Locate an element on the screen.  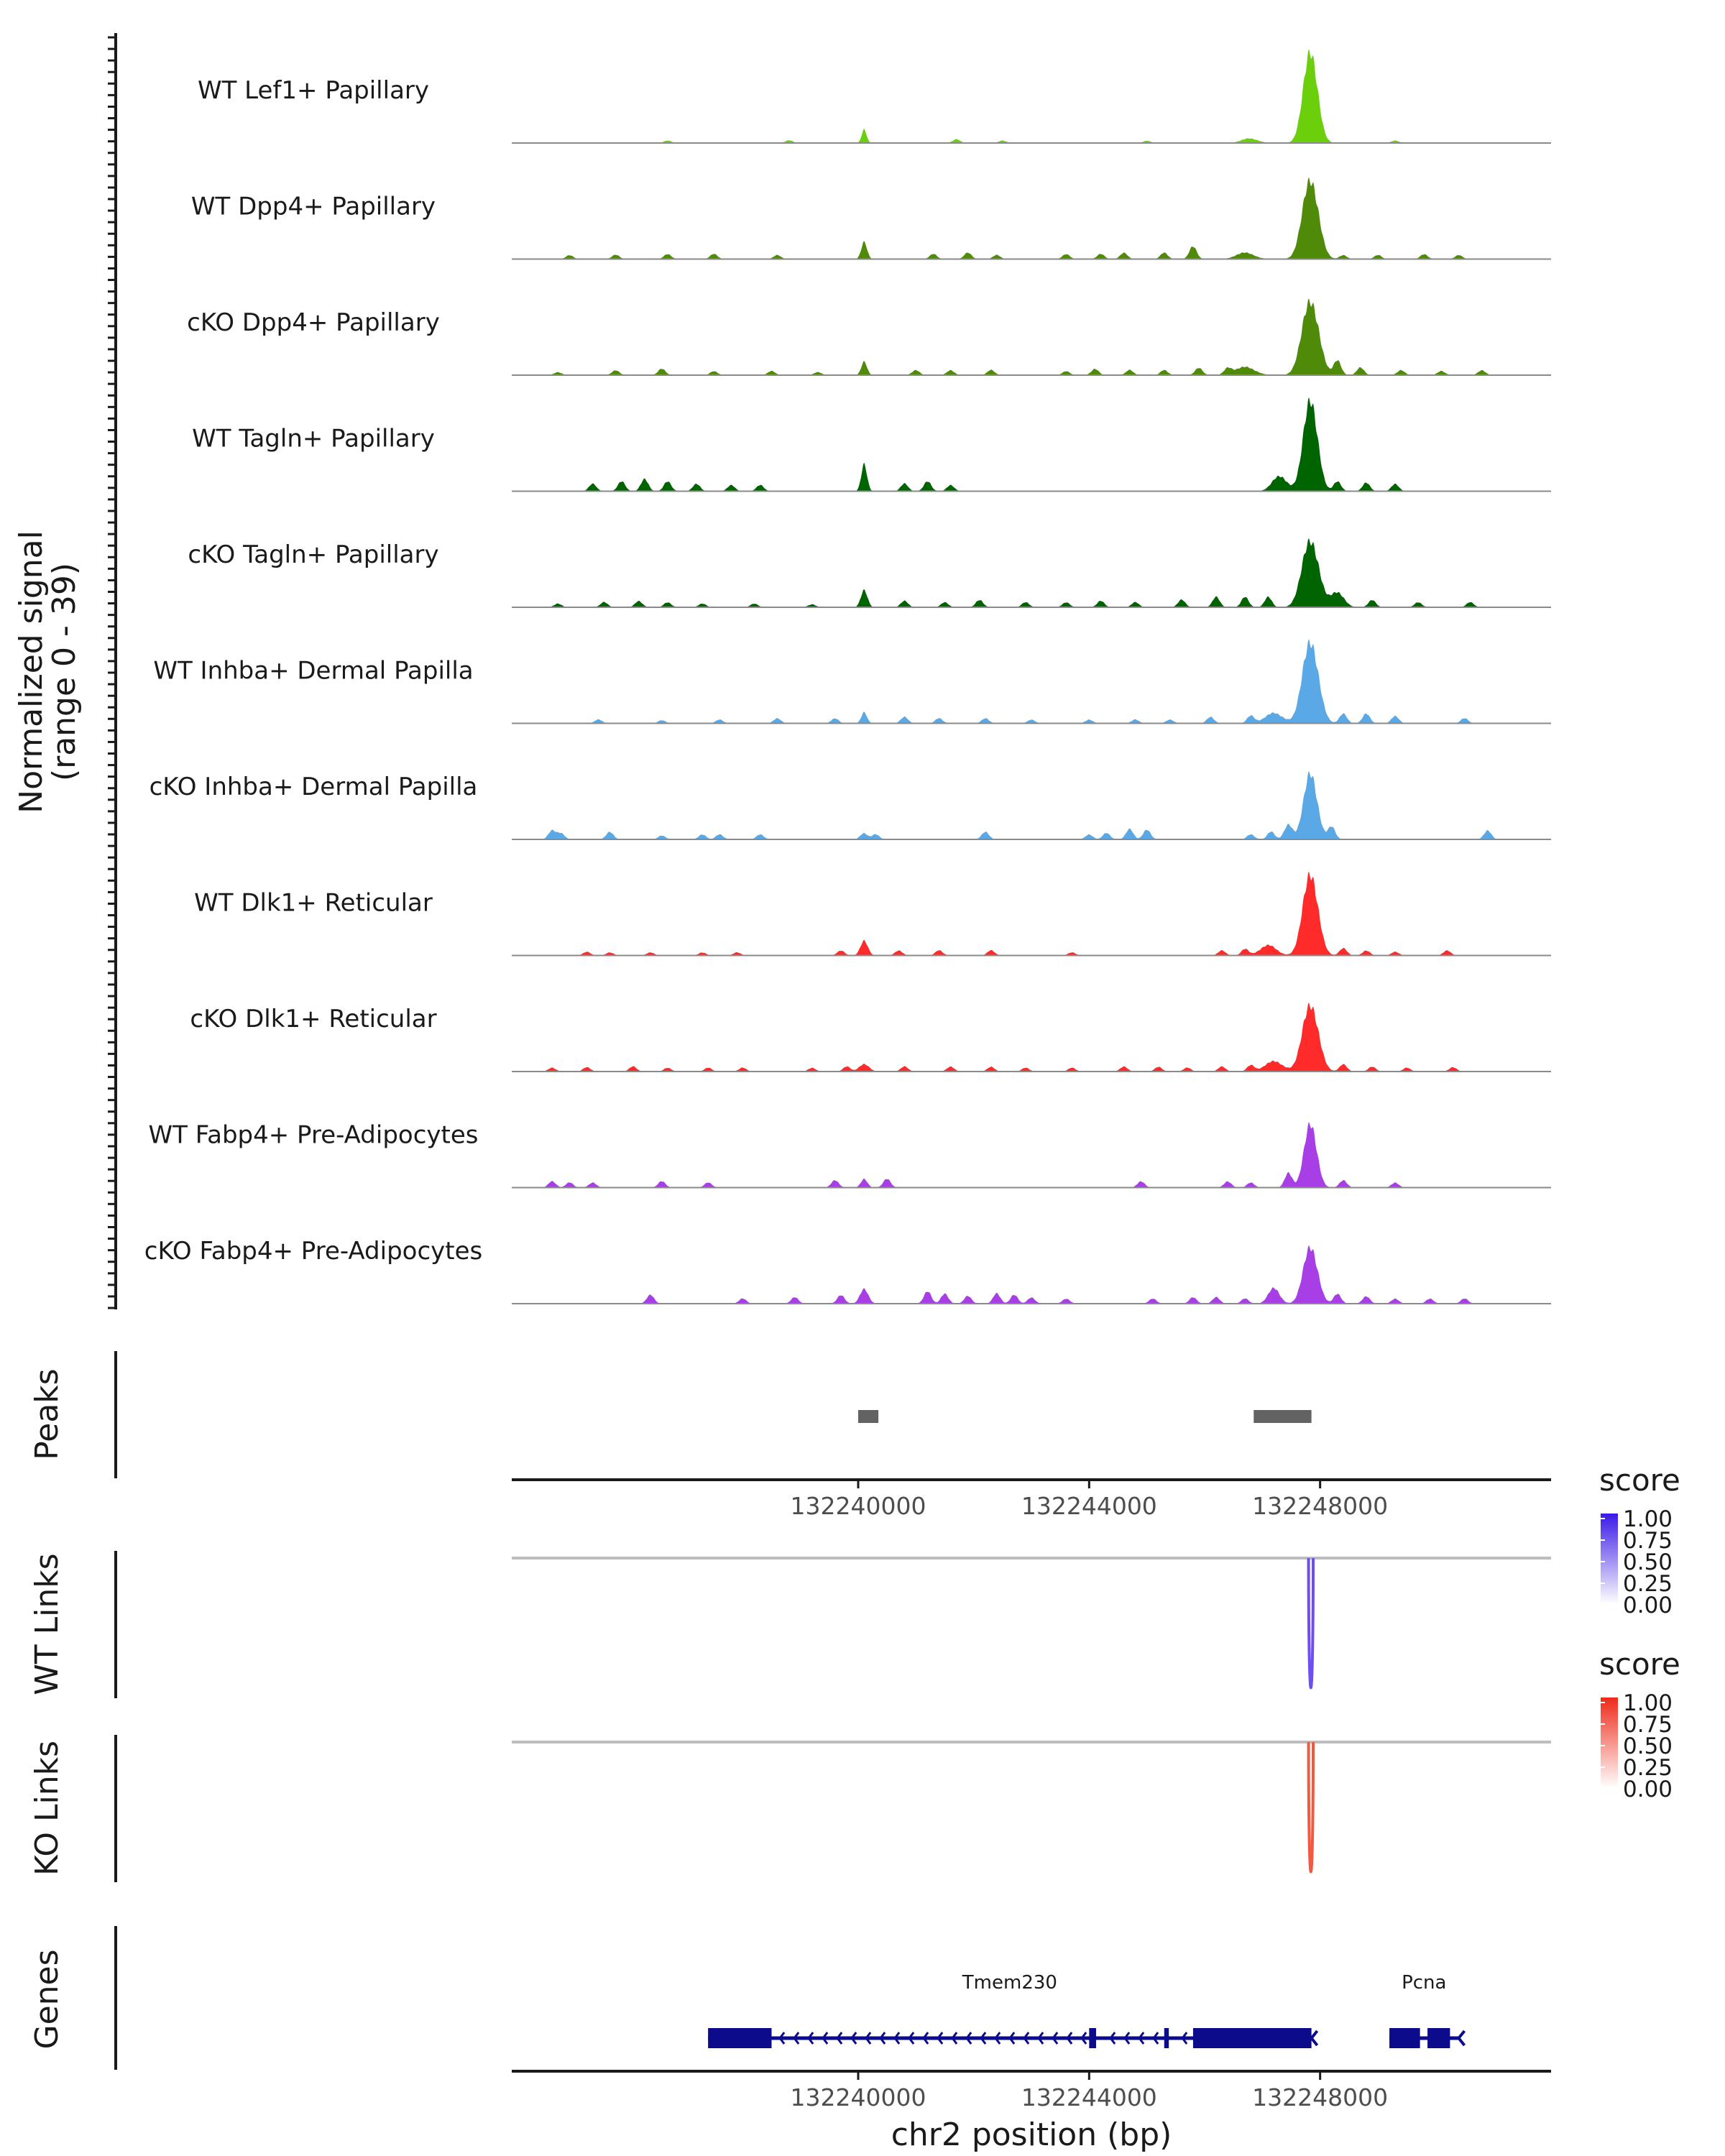
coverage-track: WT Dlk1+ Reticular is located at coordinates (872, 914).